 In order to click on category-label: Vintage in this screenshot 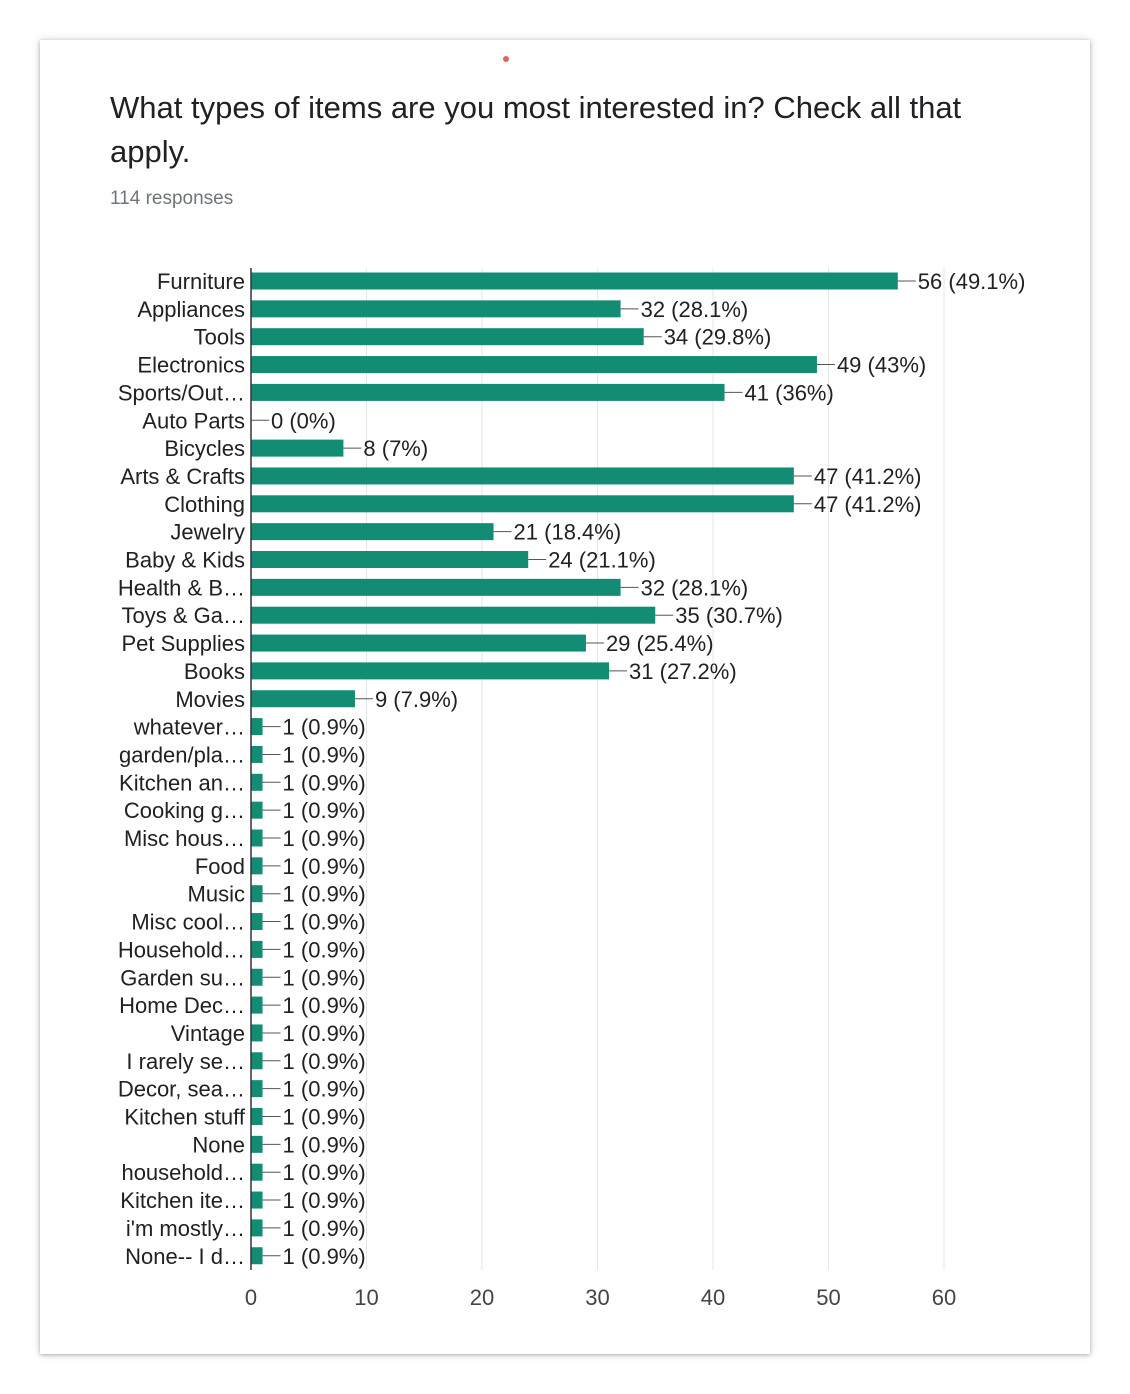, I will do `click(208, 1033)`.